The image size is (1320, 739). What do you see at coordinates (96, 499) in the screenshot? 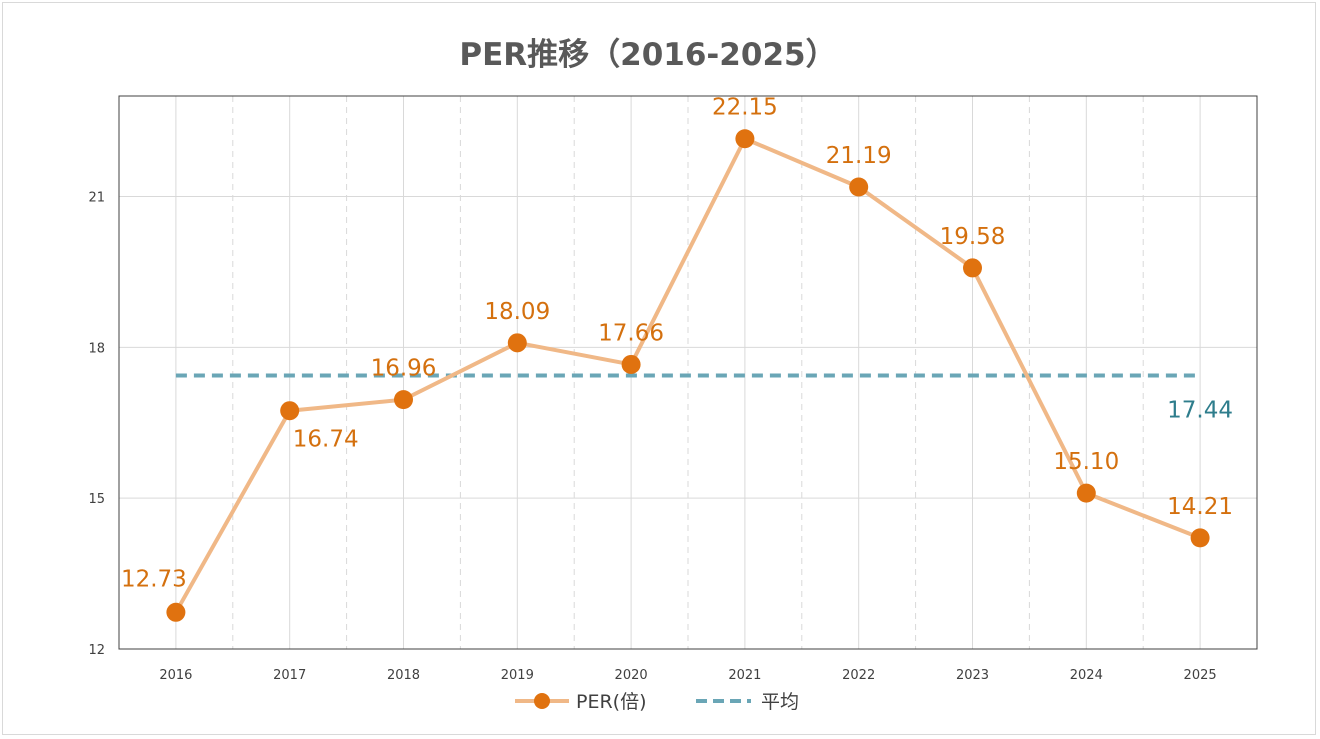
I see `y-tick-label: 15` at bounding box center [96, 499].